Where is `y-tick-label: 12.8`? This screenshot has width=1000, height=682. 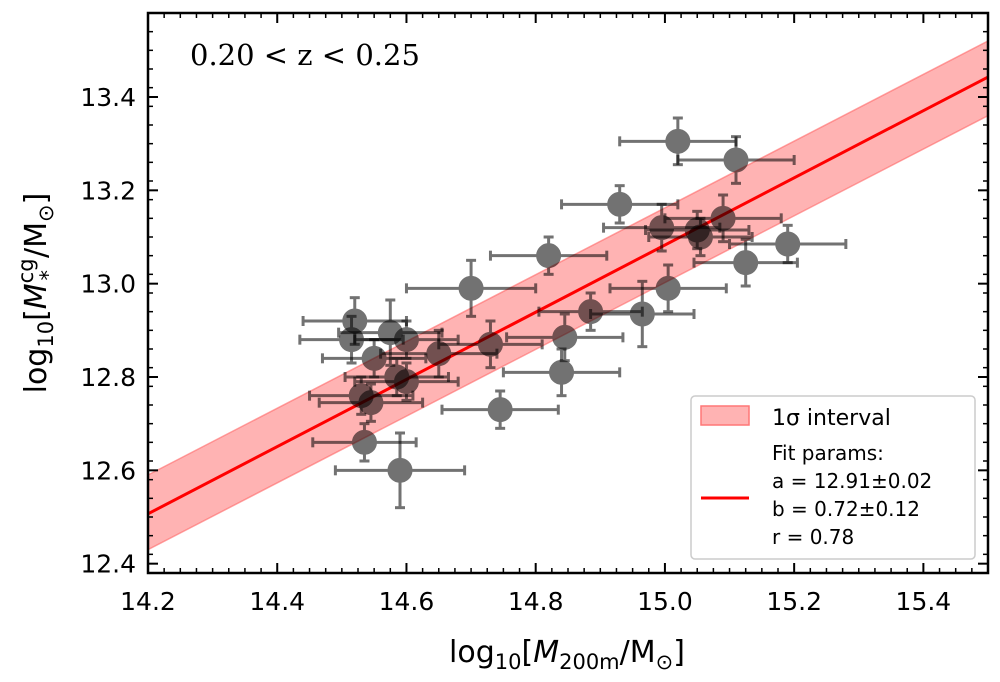 y-tick-label: 12.8 is located at coordinates (108, 377).